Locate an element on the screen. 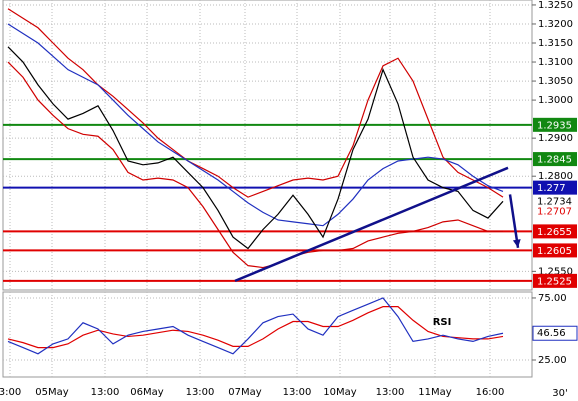 This screenshot has height=401, width=578. y-tick-label: 1.2550 is located at coordinates (555, 271).